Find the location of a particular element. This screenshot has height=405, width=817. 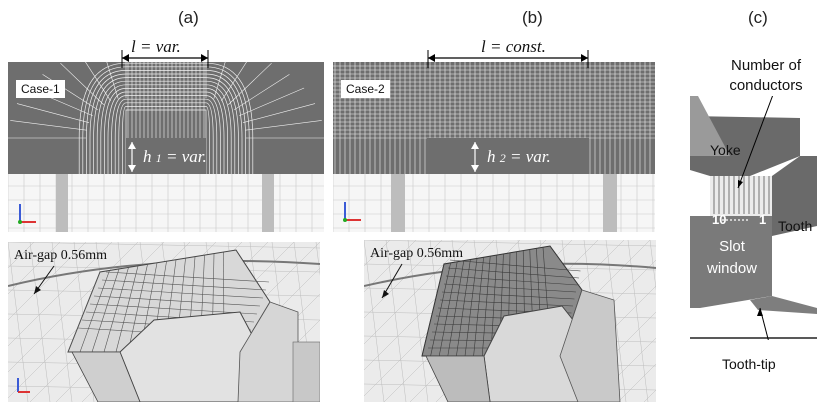

case2-3d-view is located at coordinates (510, 321).